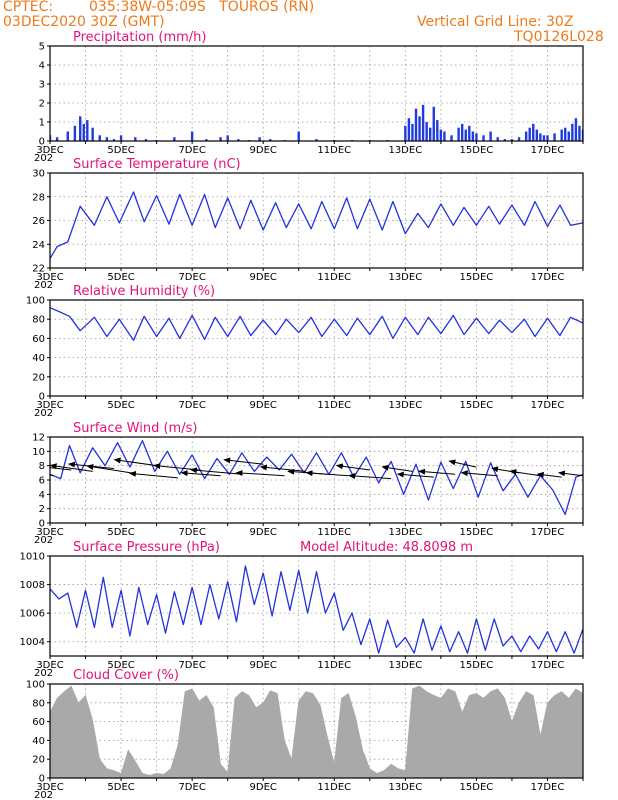 The width and height of the screenshot is (618, 800). I want to click on panel-6-ytick-label: 60, so click(38, 722).